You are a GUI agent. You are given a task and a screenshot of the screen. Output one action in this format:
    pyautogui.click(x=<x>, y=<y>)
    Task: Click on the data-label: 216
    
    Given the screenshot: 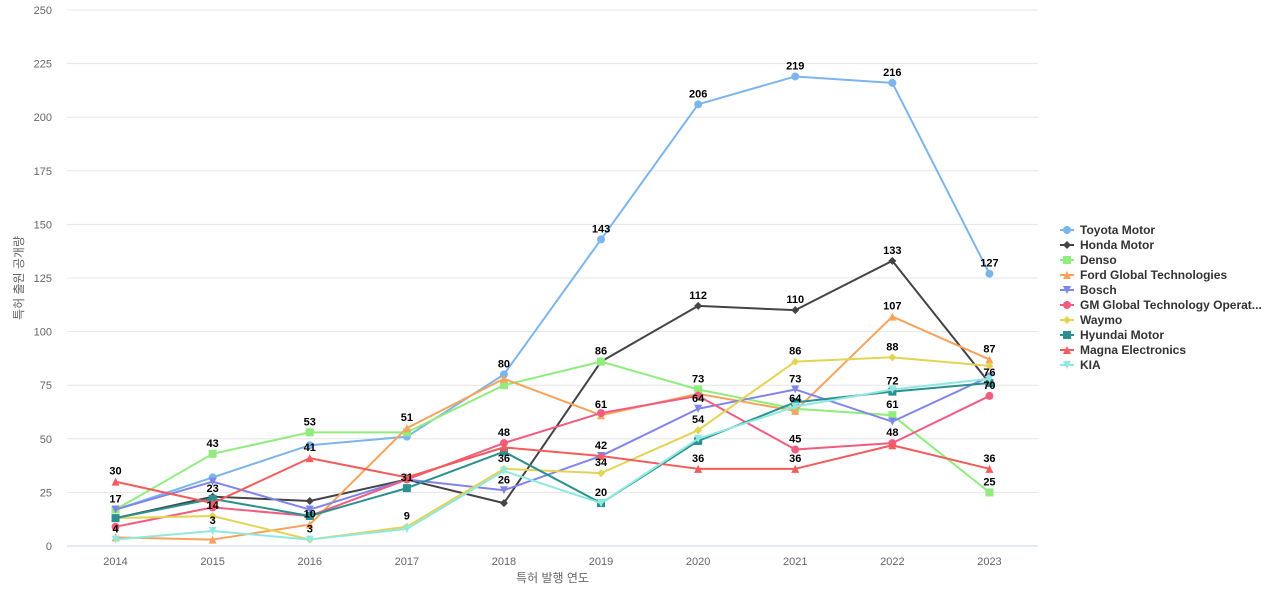 What is the action you would take?
    pyautogui.click(x=892, y=73)
    